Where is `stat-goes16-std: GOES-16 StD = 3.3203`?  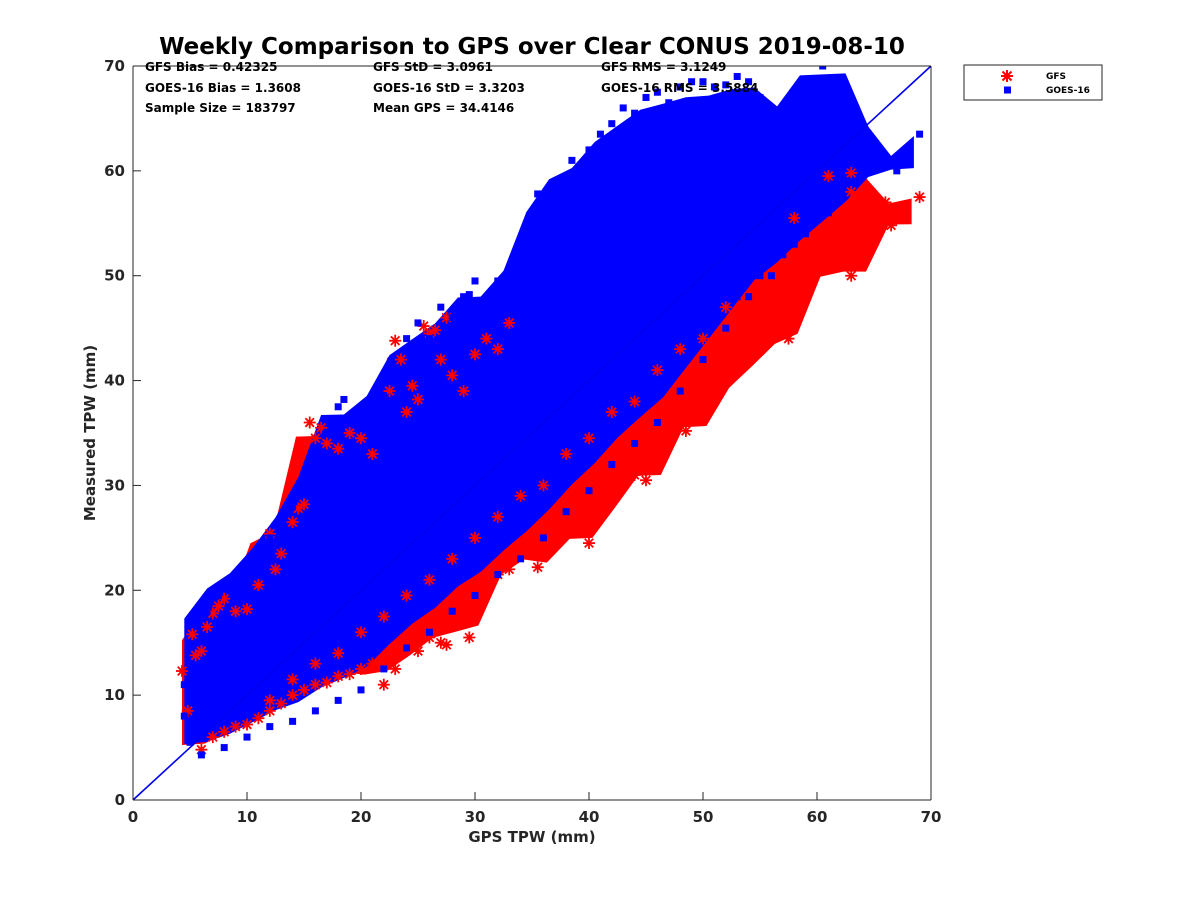
stat-goes16-std: GOES-16 StD = 3.3203 is located at coordinates (449, 88).